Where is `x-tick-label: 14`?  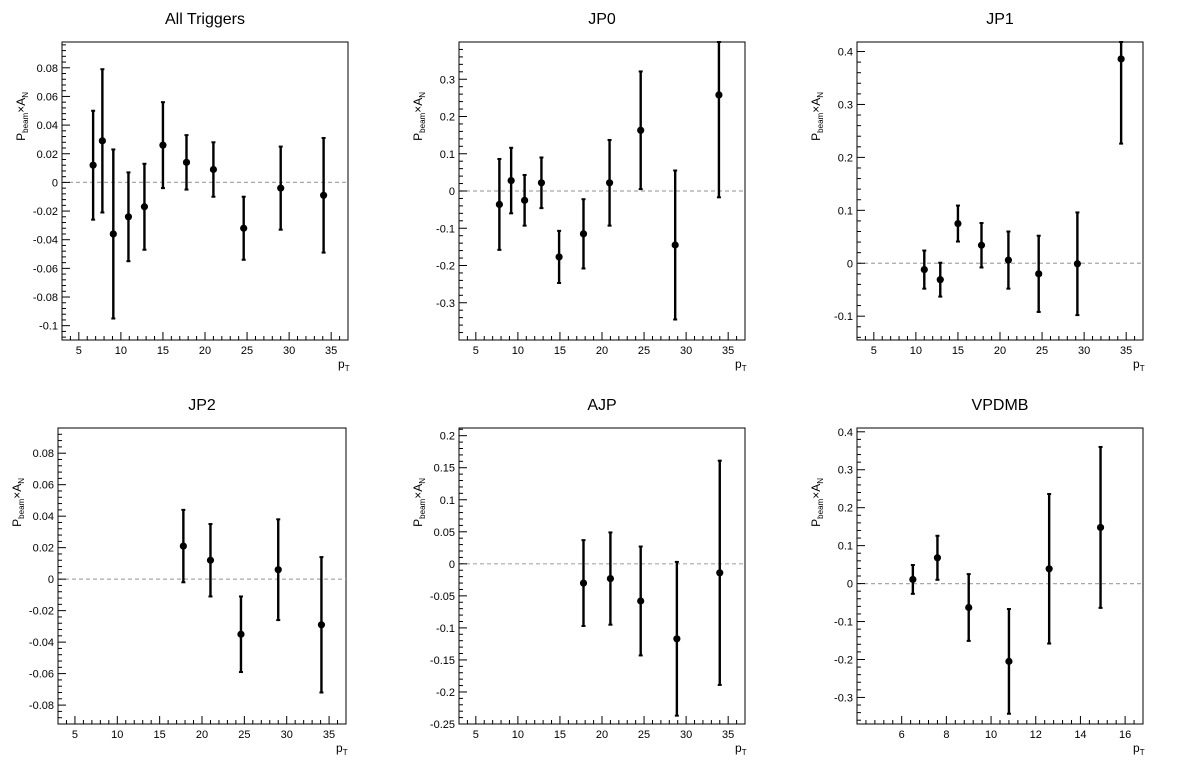
x-tick-label: 14 is located at coordinates (1080, 735).